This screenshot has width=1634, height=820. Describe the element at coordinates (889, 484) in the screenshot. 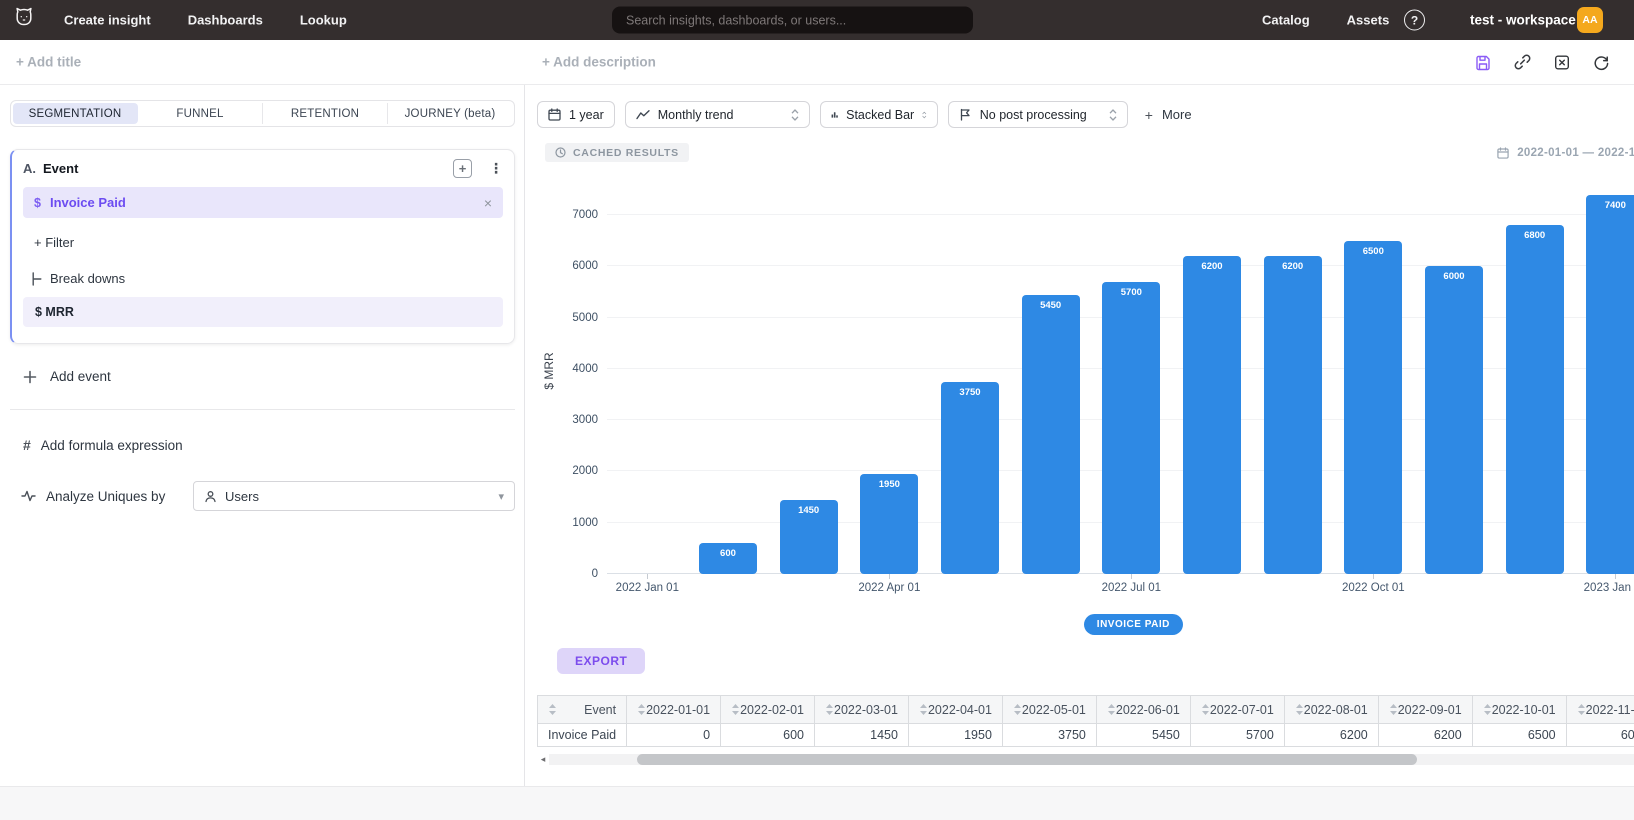

I see `bar-value-label: 1950` at that location.